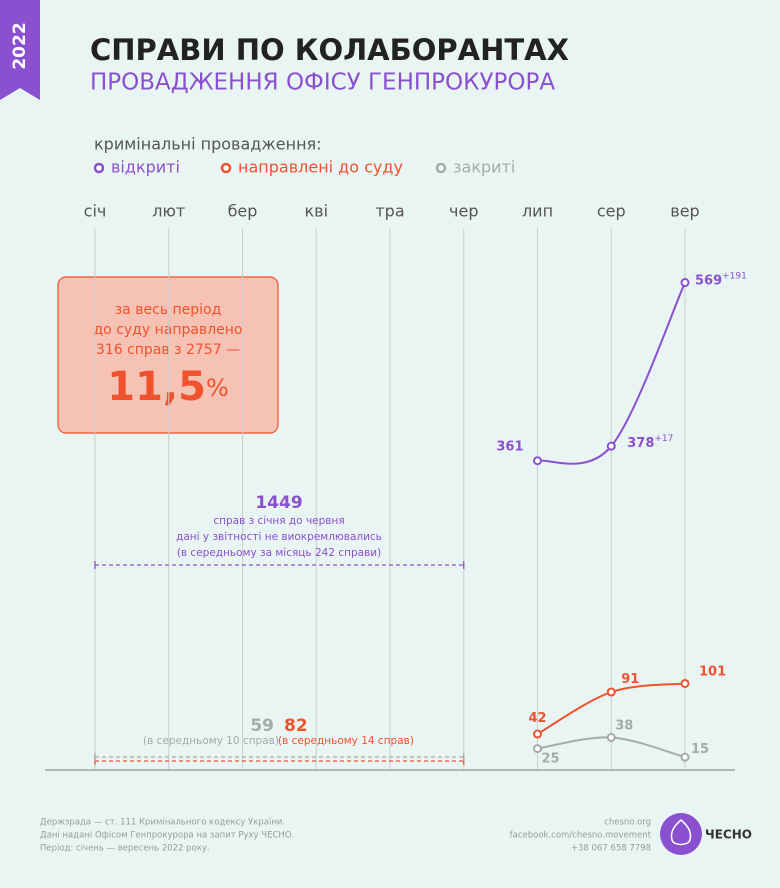 The image size is (780, 888). I want to click on contact-line: facebook.com/chesno.movement, so click(581, 836).